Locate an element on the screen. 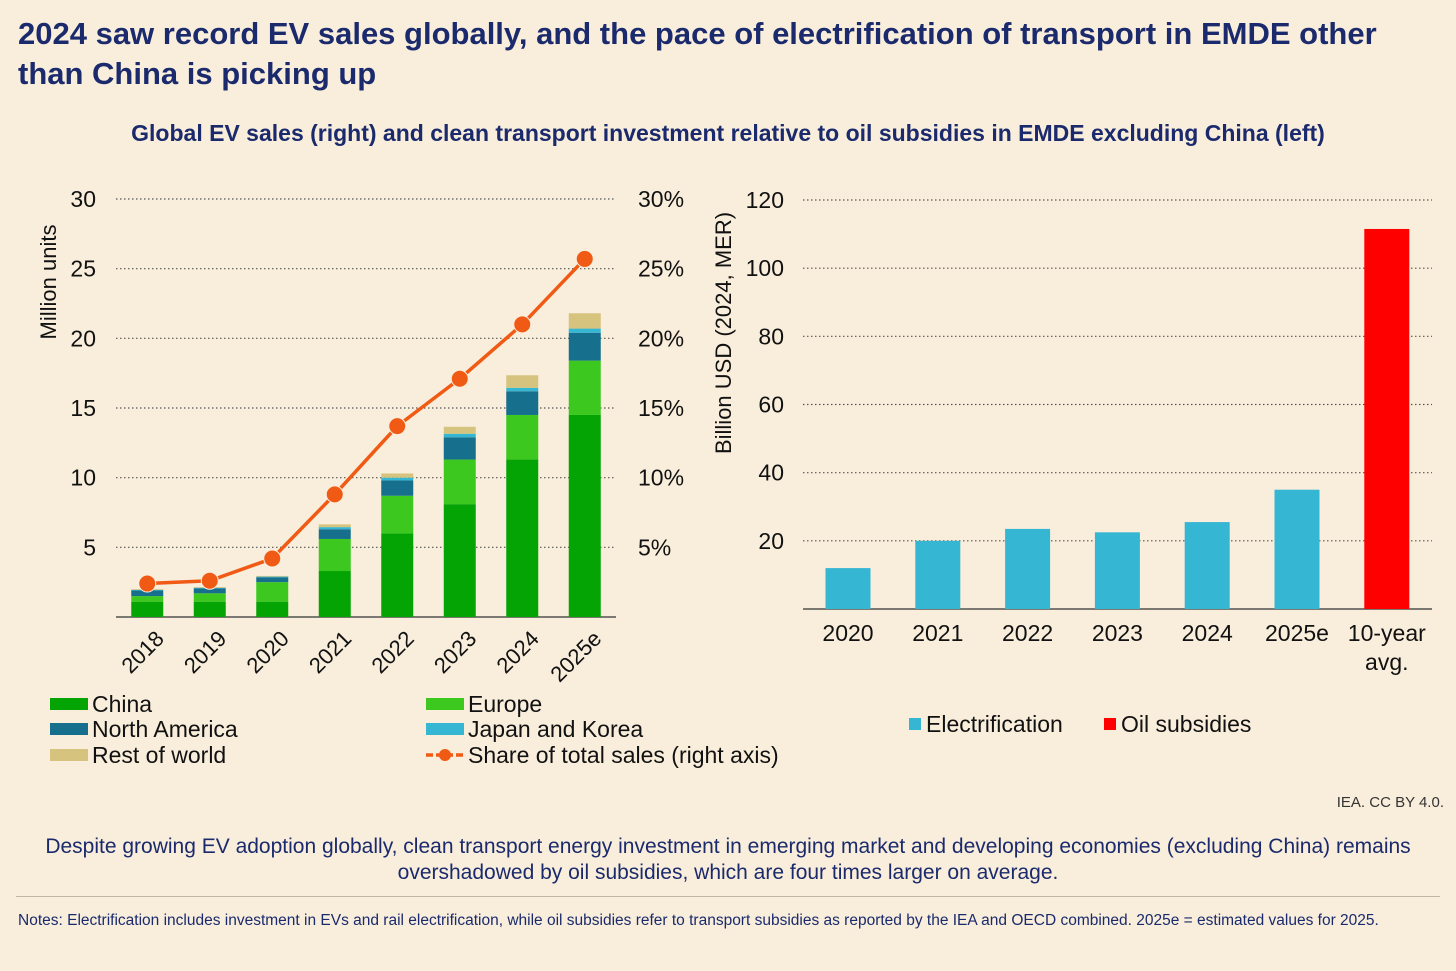 The width and height of the screenshot is (1456, 971). y-tick-label: 40 is located at coordinates (771, 473).